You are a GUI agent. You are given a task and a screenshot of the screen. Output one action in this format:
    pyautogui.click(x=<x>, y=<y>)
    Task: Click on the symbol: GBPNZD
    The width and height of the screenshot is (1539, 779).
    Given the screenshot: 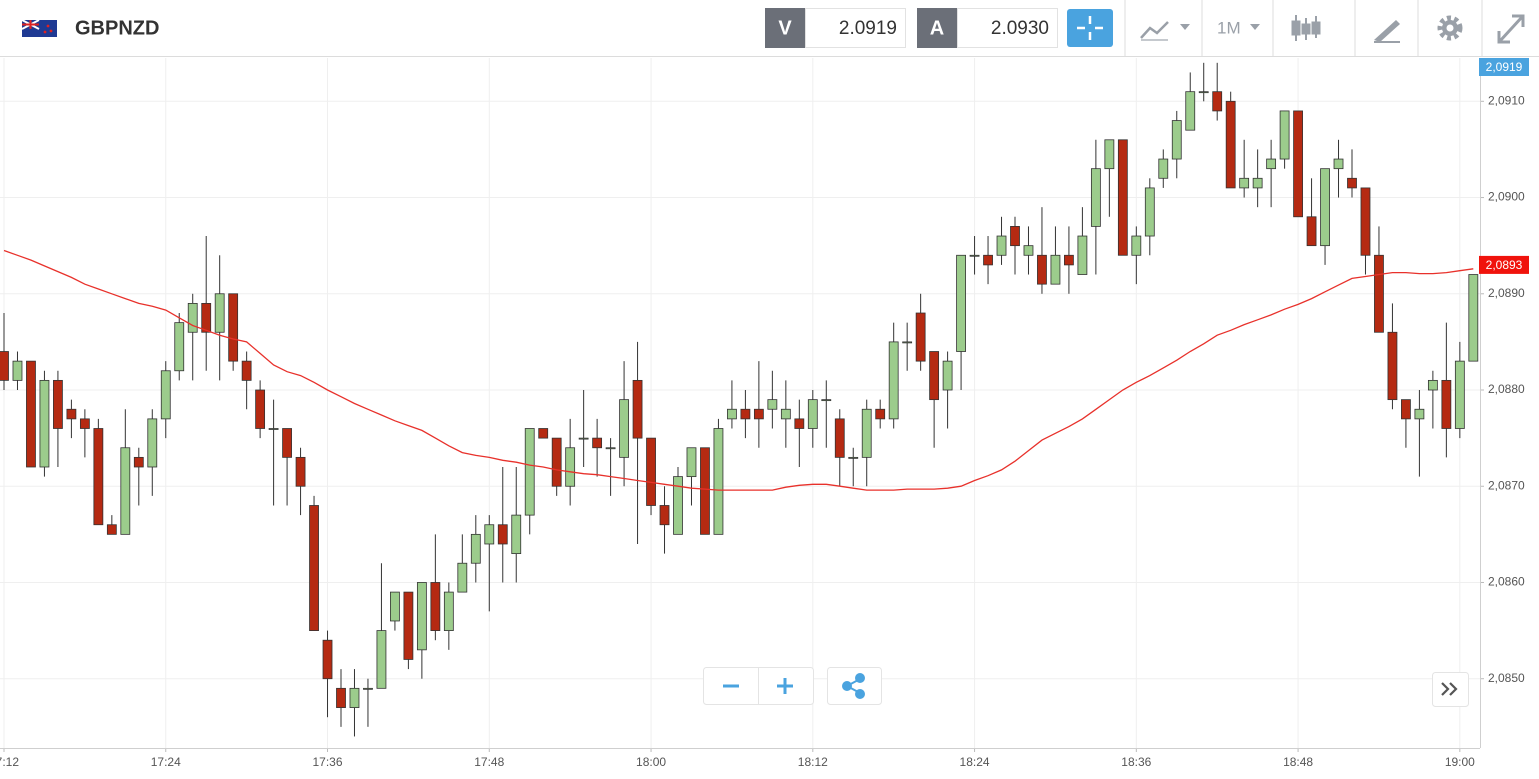 What is the action you would take?
    pyautogui.click(x=117, y=28)
    